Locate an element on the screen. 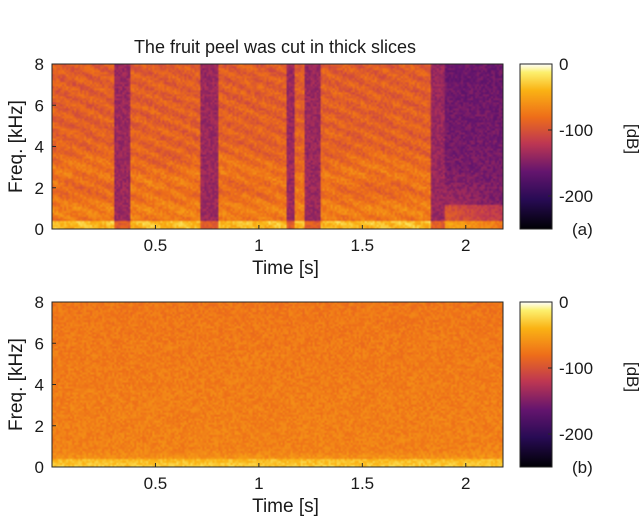  panel-label: (a) is located at coordinates (582, 229).